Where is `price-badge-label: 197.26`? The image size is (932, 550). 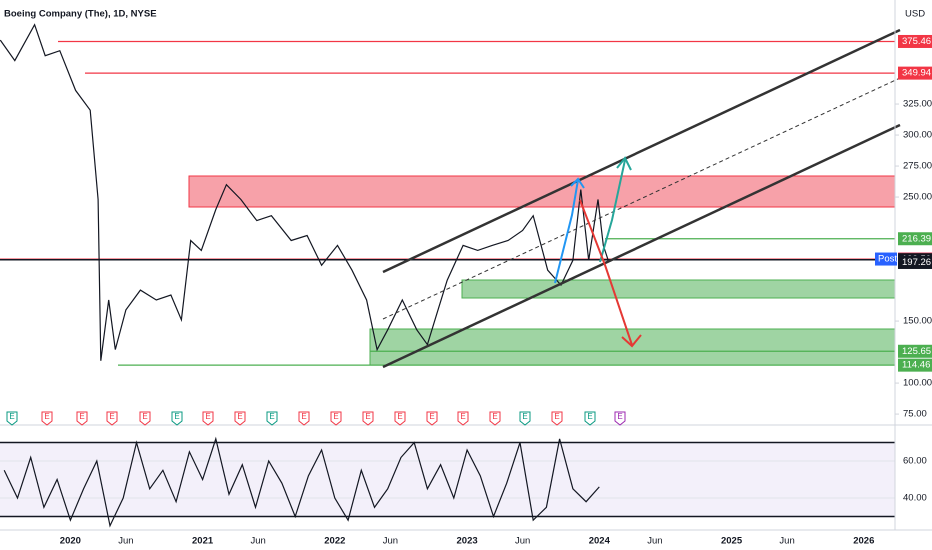 price-badge-label: 197.26 is located at coordinates (916, 262).